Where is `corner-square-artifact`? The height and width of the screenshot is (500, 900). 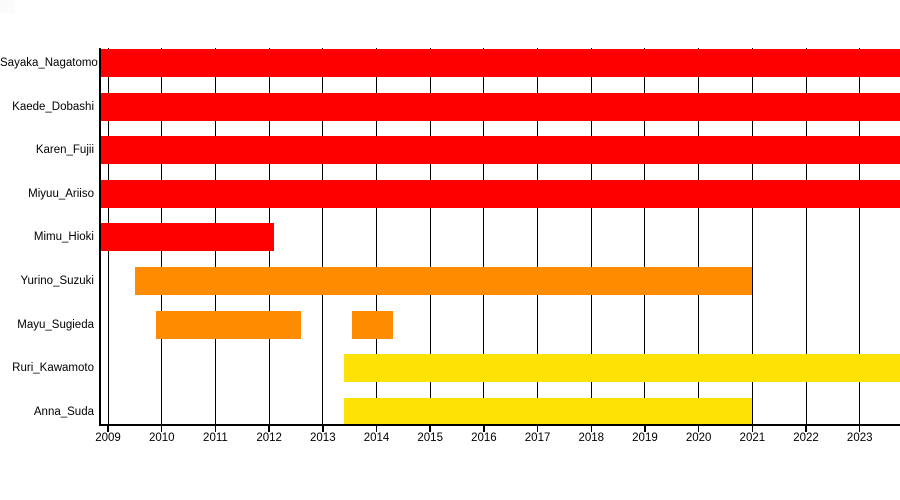 corner-square-artifact is located at coordinates (7, 6).